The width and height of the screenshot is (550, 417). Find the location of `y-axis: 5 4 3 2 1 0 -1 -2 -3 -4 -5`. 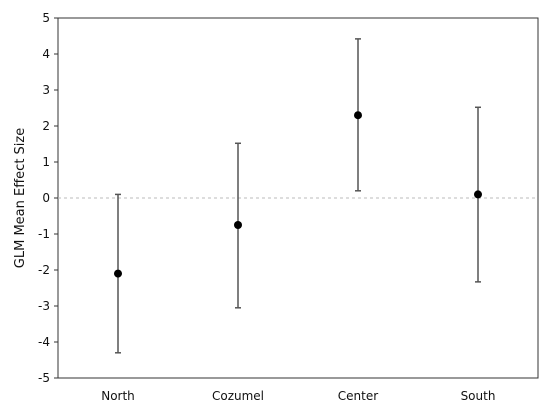

y-axis: 5 4 3 2 1 0 -1 -2 -3 -4 -5 is located at coordinates (48, 198).